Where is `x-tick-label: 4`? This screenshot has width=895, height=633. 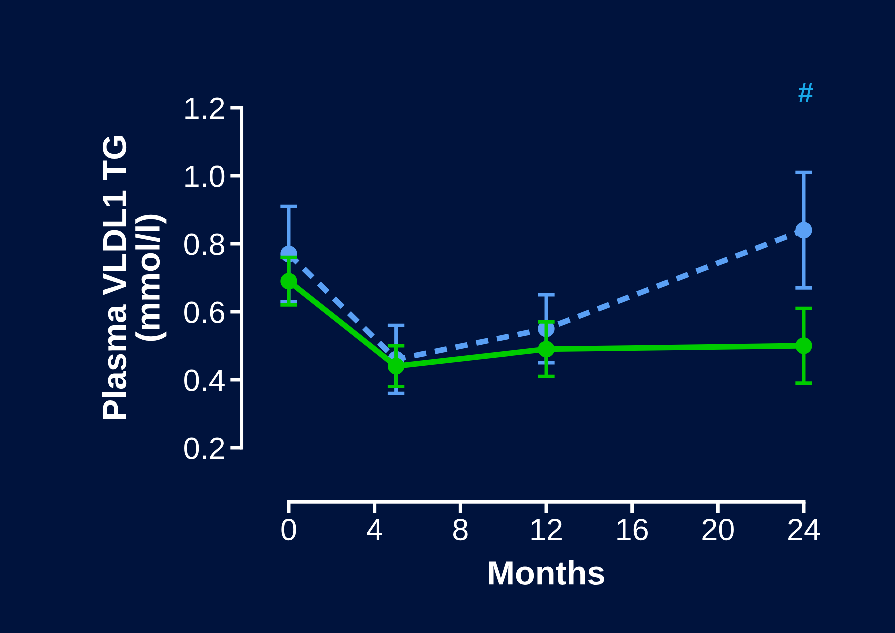 x-tick-label: 4 is located at coordinates (374, 529).